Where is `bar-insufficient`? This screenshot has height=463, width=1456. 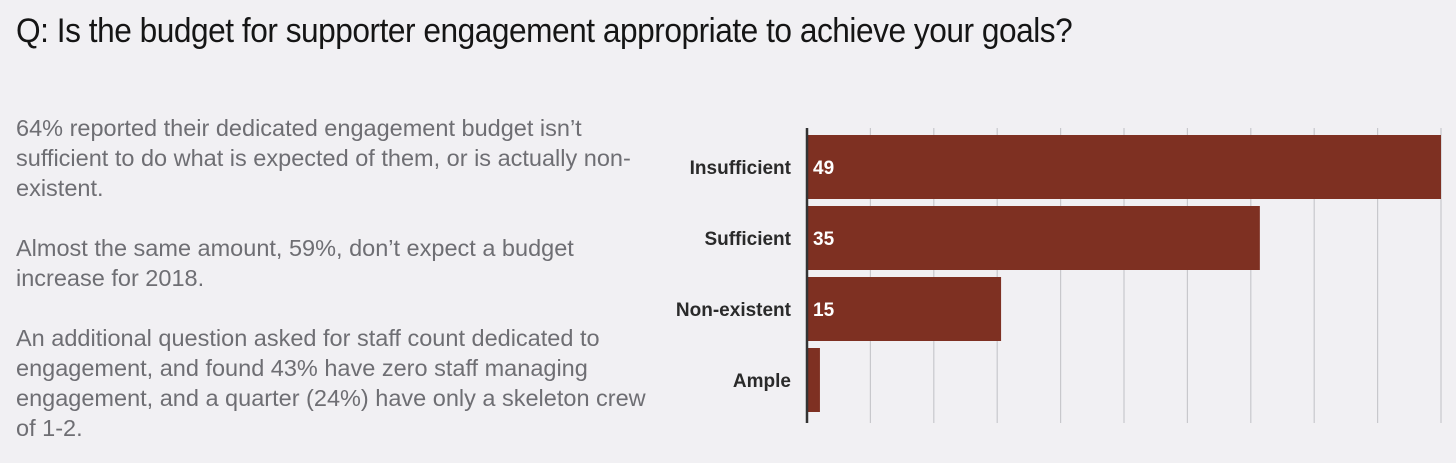
bar-insufficient is located at coordinates (1124, 167).